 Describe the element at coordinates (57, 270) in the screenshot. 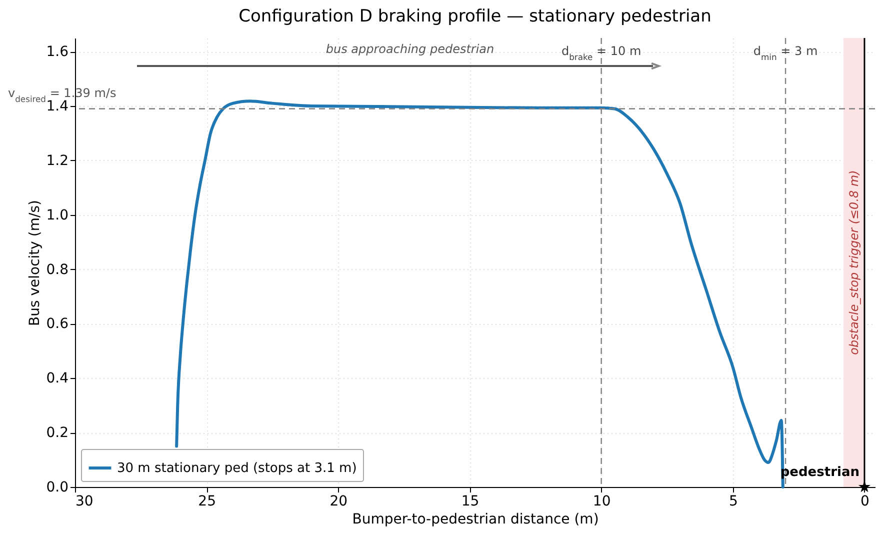

I see `y-tick-label: 0.8` at that location.